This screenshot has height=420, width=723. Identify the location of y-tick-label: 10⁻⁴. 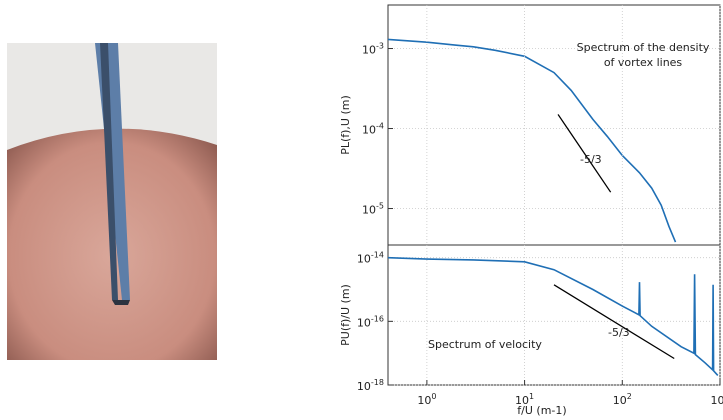
(373, 129).